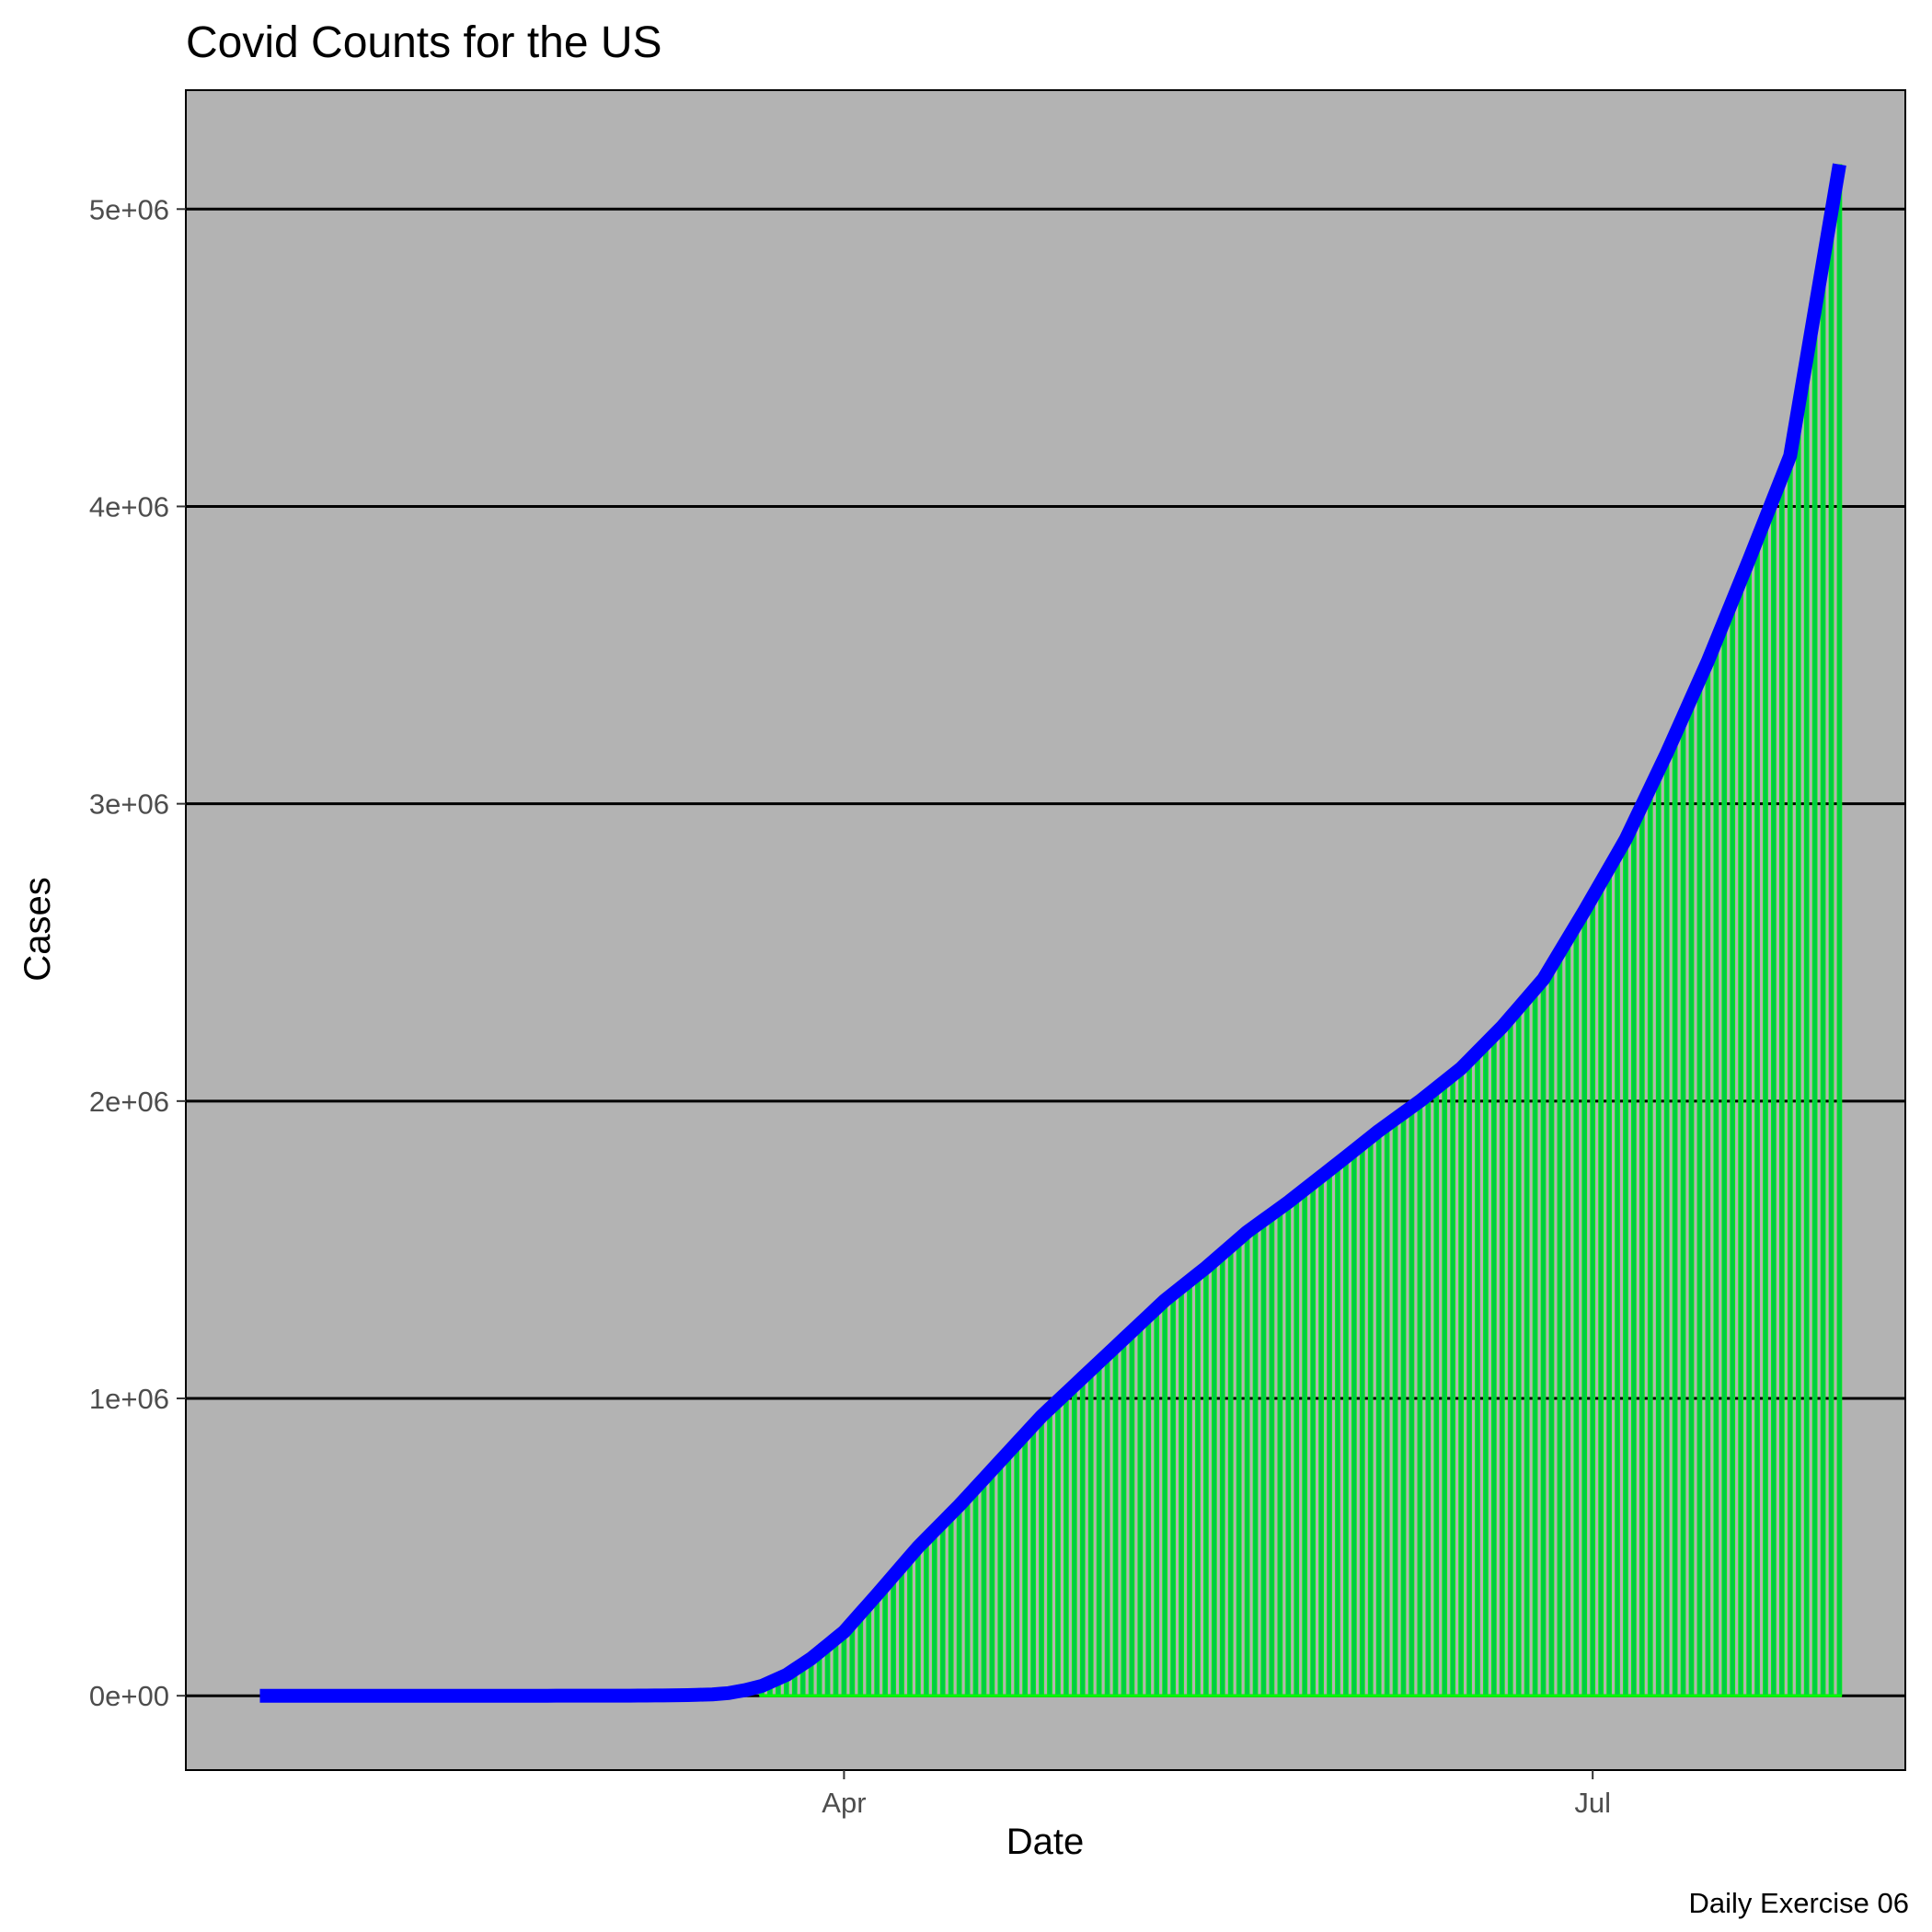 Image resolution: width=1932 pixels, height=1932 pixels. What do you see at coordinates (1216, 1794) in the screenshot?
I see `x-axis-ticks: Apr Jul` at bounding box center [1216, 1794].